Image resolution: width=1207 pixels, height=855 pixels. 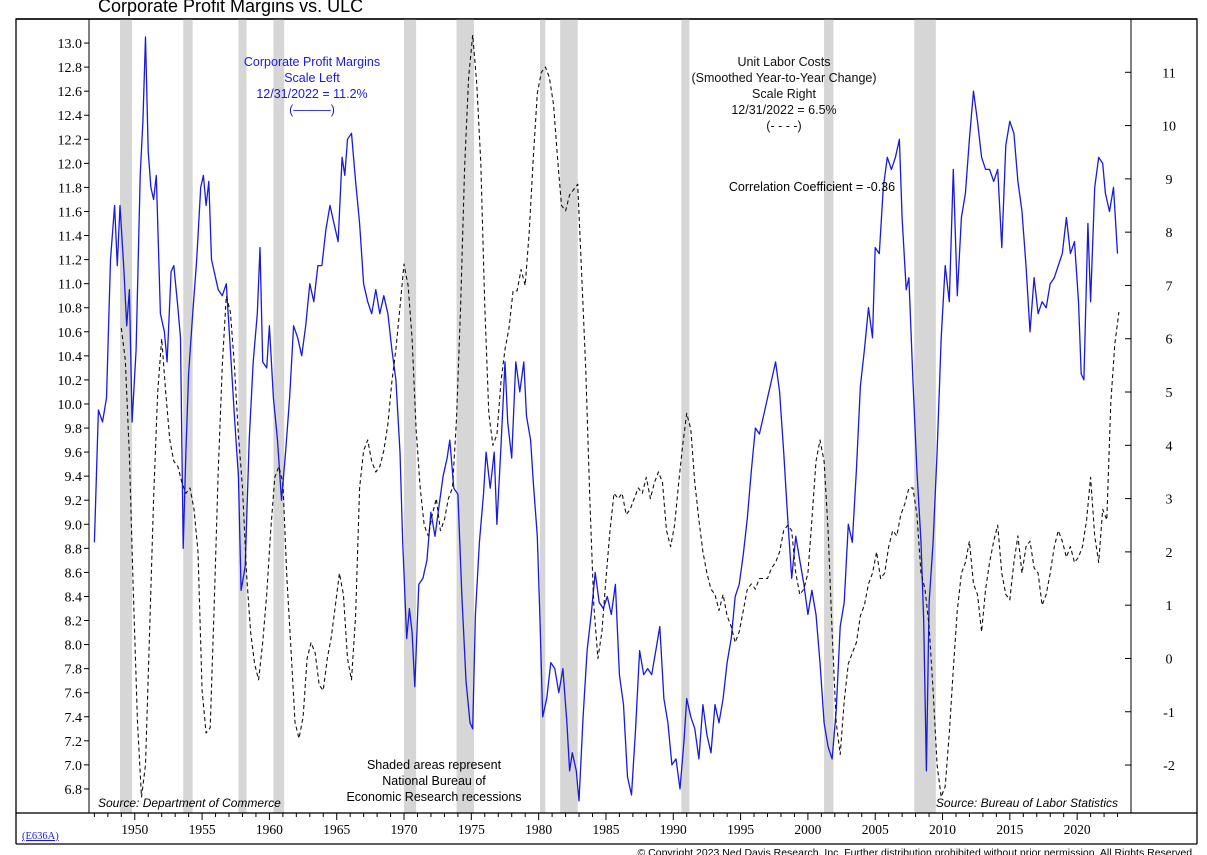 I want to click on x-tick-label: 1995, so click(x=740, y=829).